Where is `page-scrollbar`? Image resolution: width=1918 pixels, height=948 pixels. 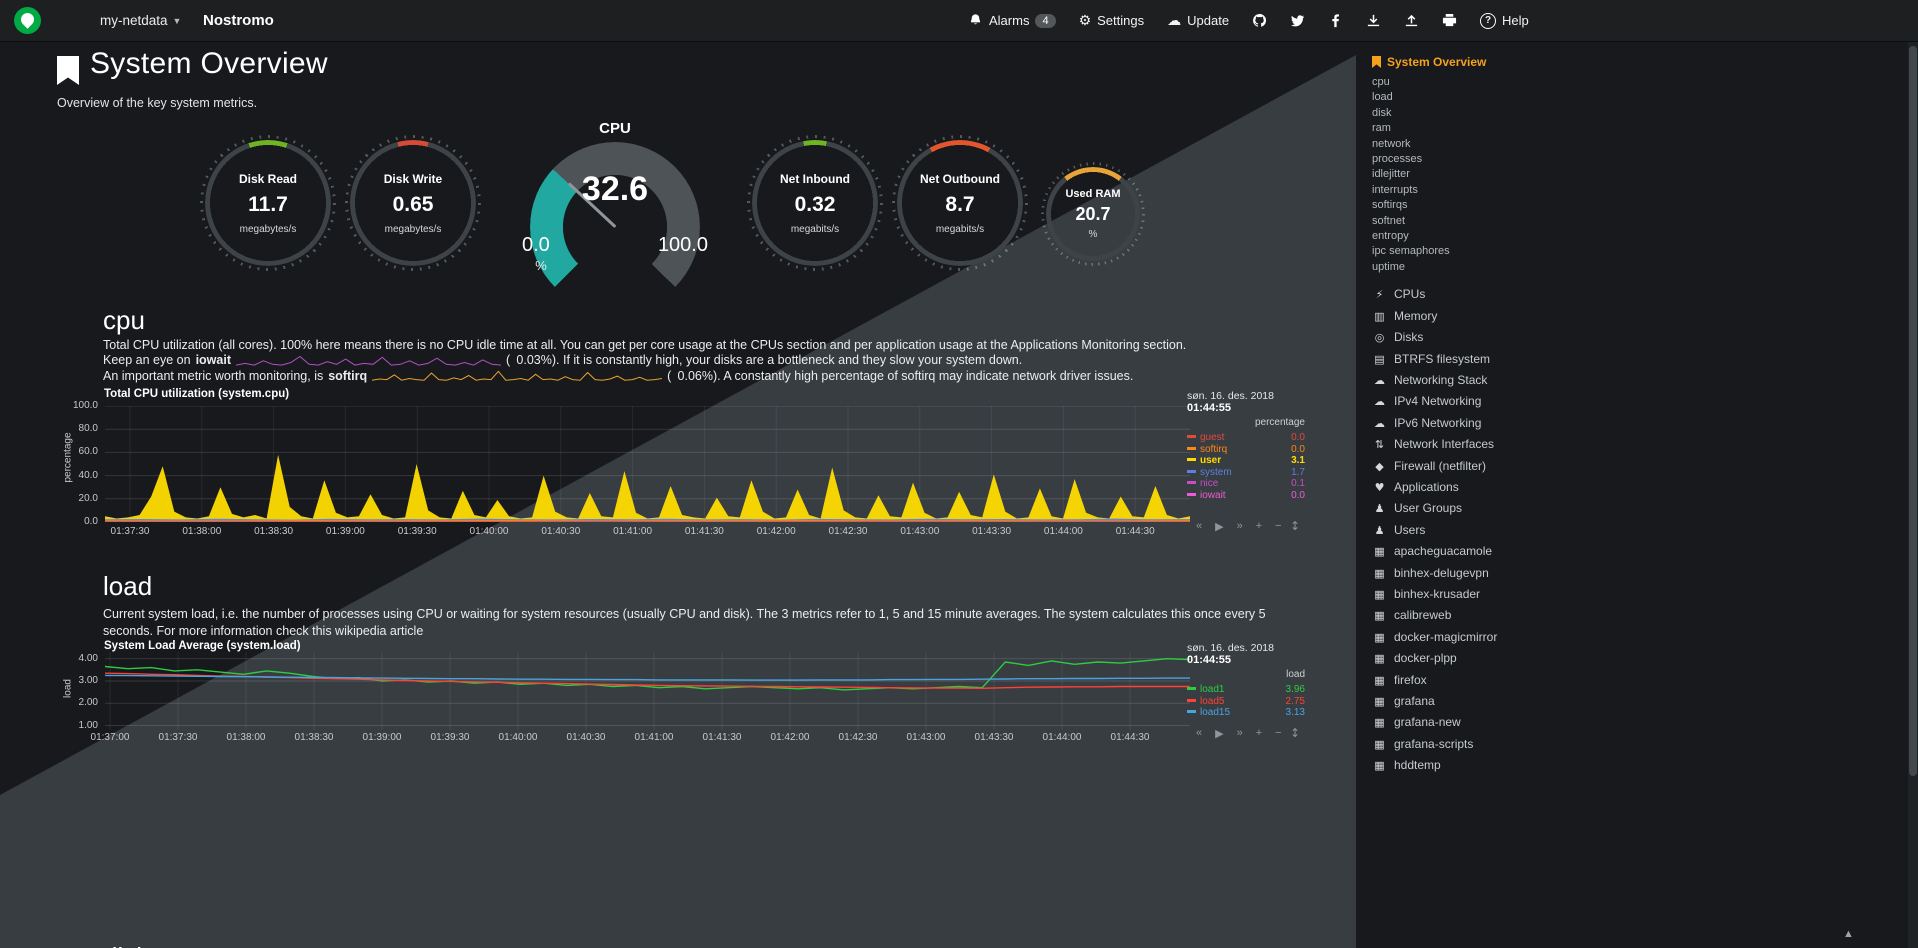 page-scrollbar is located at coordinates (1913, 494).